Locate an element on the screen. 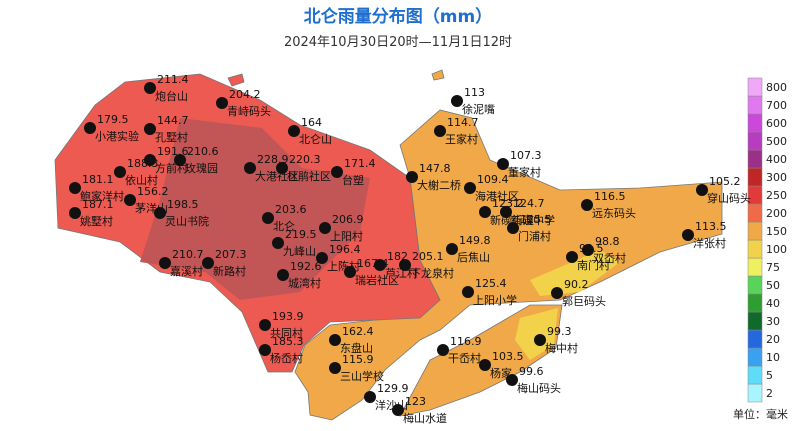 This screenshot has width=797, height=431. station-value: 125.4 is located at coordinates (491, 283).